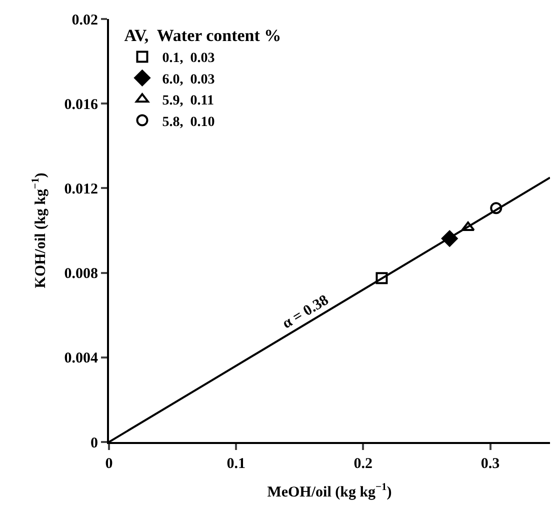 Image resolution: width=552 pixels, height=512 pixels. What do you see at coordinates (94, 443) in the screenshot?
I see `y-tick-label: 0` at bounding box center [94, 443].